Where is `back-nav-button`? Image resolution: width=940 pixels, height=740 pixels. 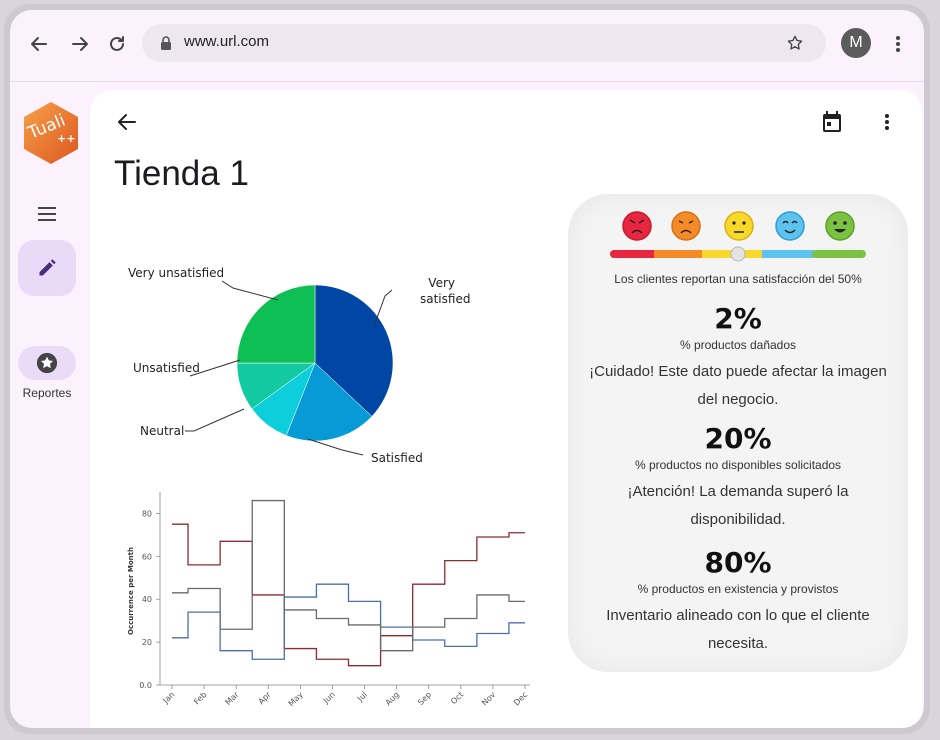
back-nav-button is located at coordinates (39, 44).